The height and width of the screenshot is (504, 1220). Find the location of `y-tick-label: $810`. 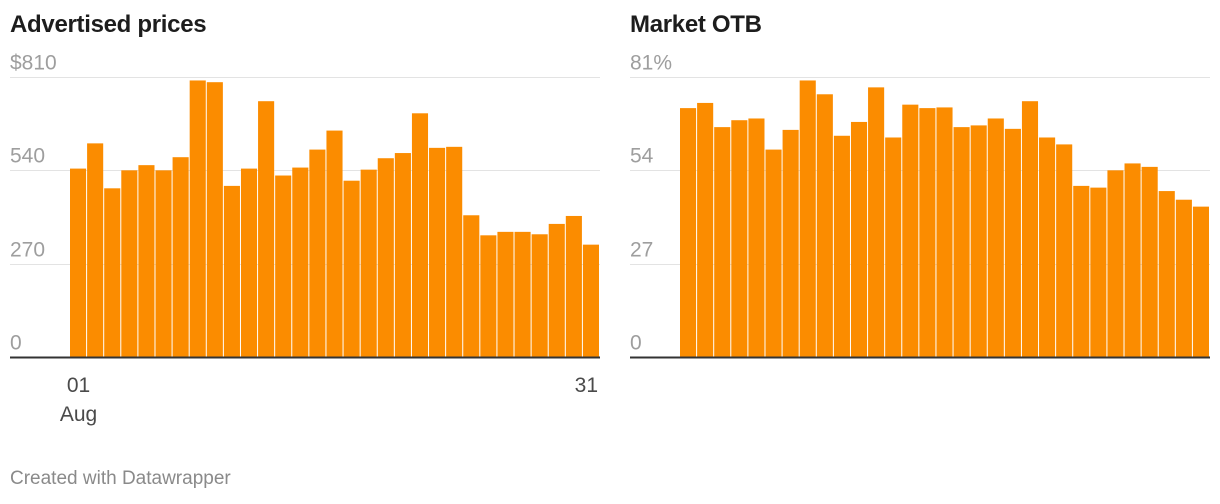

y-tick-label: $810 is located at coordinates (33, 63).